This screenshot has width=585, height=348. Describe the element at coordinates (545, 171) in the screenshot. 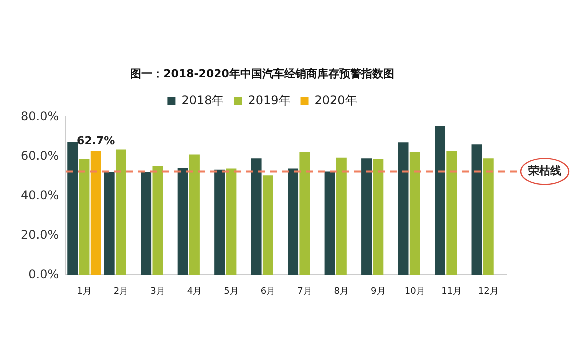

I see `ref-line-label: 荣枯线` at that location.